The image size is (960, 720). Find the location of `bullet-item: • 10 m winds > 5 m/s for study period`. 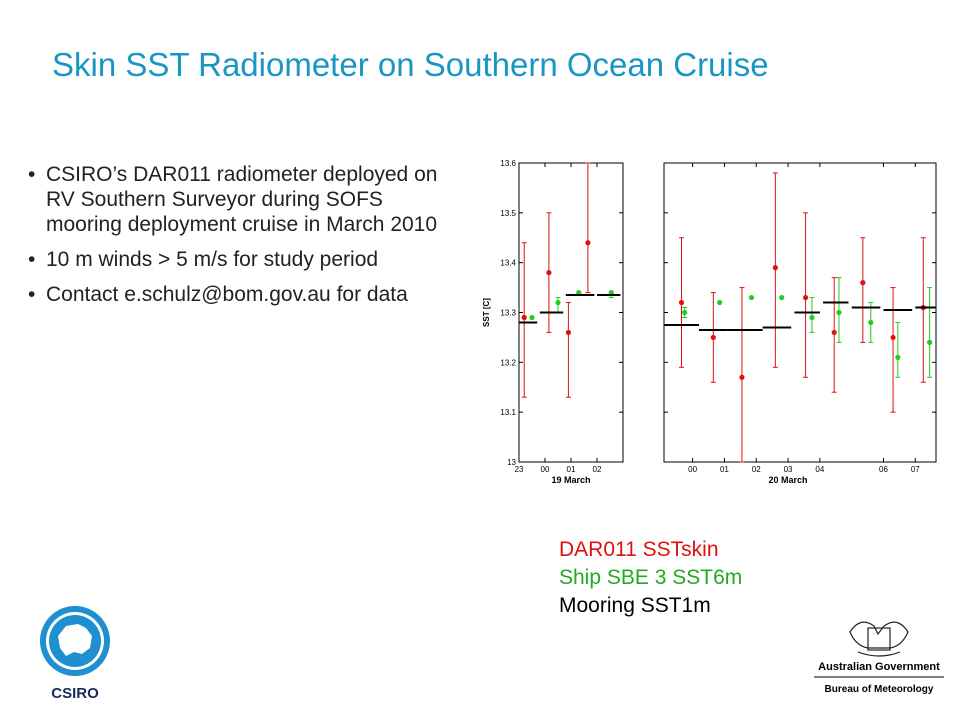

bullet-item: • 10 m winds > 5 m/s for study period is located at coordinates (243, 259).